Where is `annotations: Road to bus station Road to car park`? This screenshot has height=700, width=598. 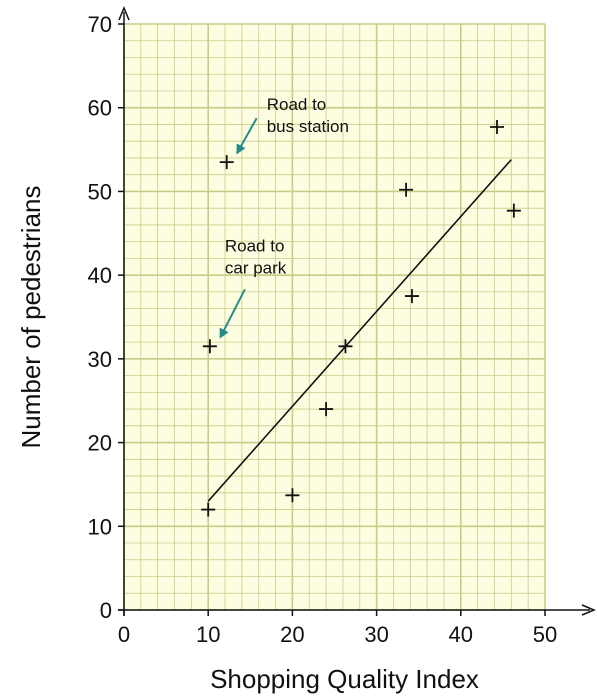 annotations: Road to bus station Road to car park is located at coordinates (284, 217).